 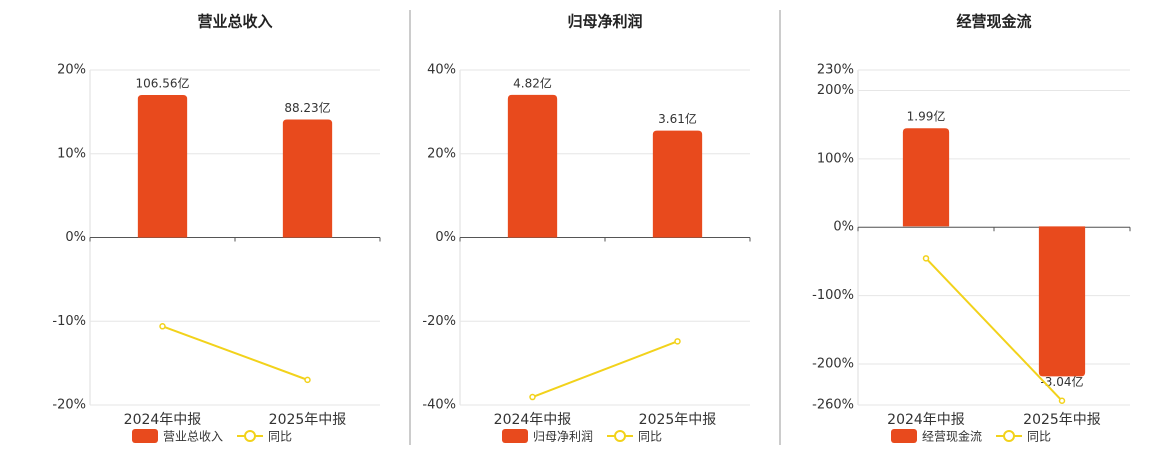 I want to click on y-tick-label: 40%, so click(x=441, y=70).